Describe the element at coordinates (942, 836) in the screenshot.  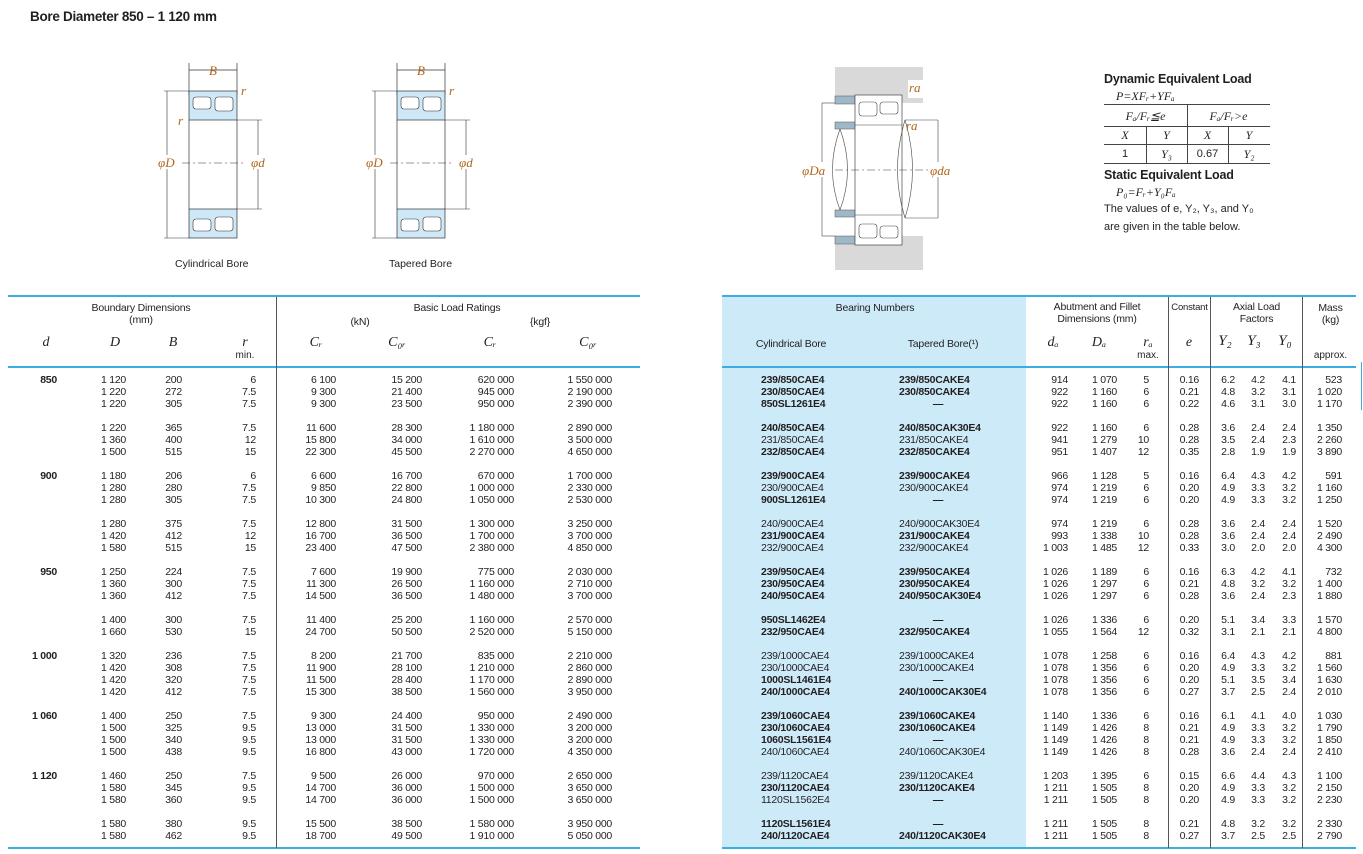
I see `tapered-bore-number: 240/1120CAK30E4` at that location.